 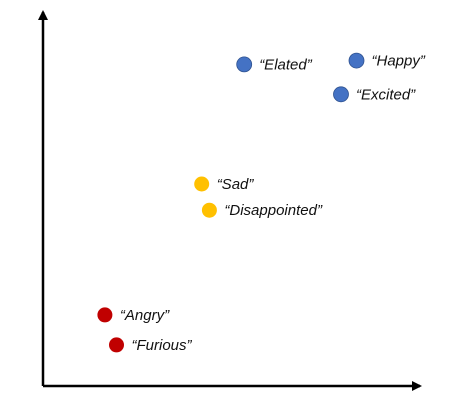 I want to click on data-point: “Sad”, so click(x=224, y=184).